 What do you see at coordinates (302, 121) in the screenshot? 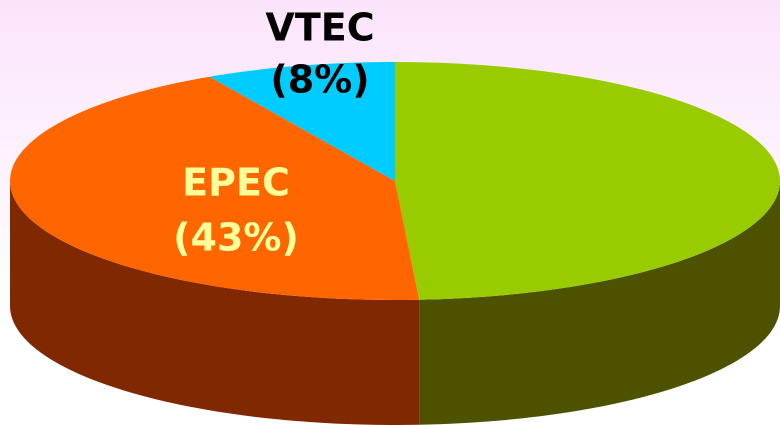
I see `pie-slice` at bounding box center [302, 121].